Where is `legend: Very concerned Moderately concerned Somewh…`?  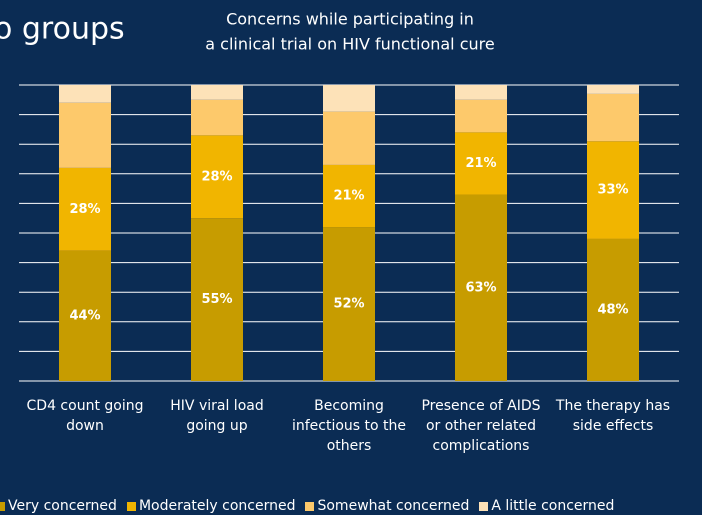 legend: Very concerned Moderately concerned Somewh… is located at coordinates (307, 506).